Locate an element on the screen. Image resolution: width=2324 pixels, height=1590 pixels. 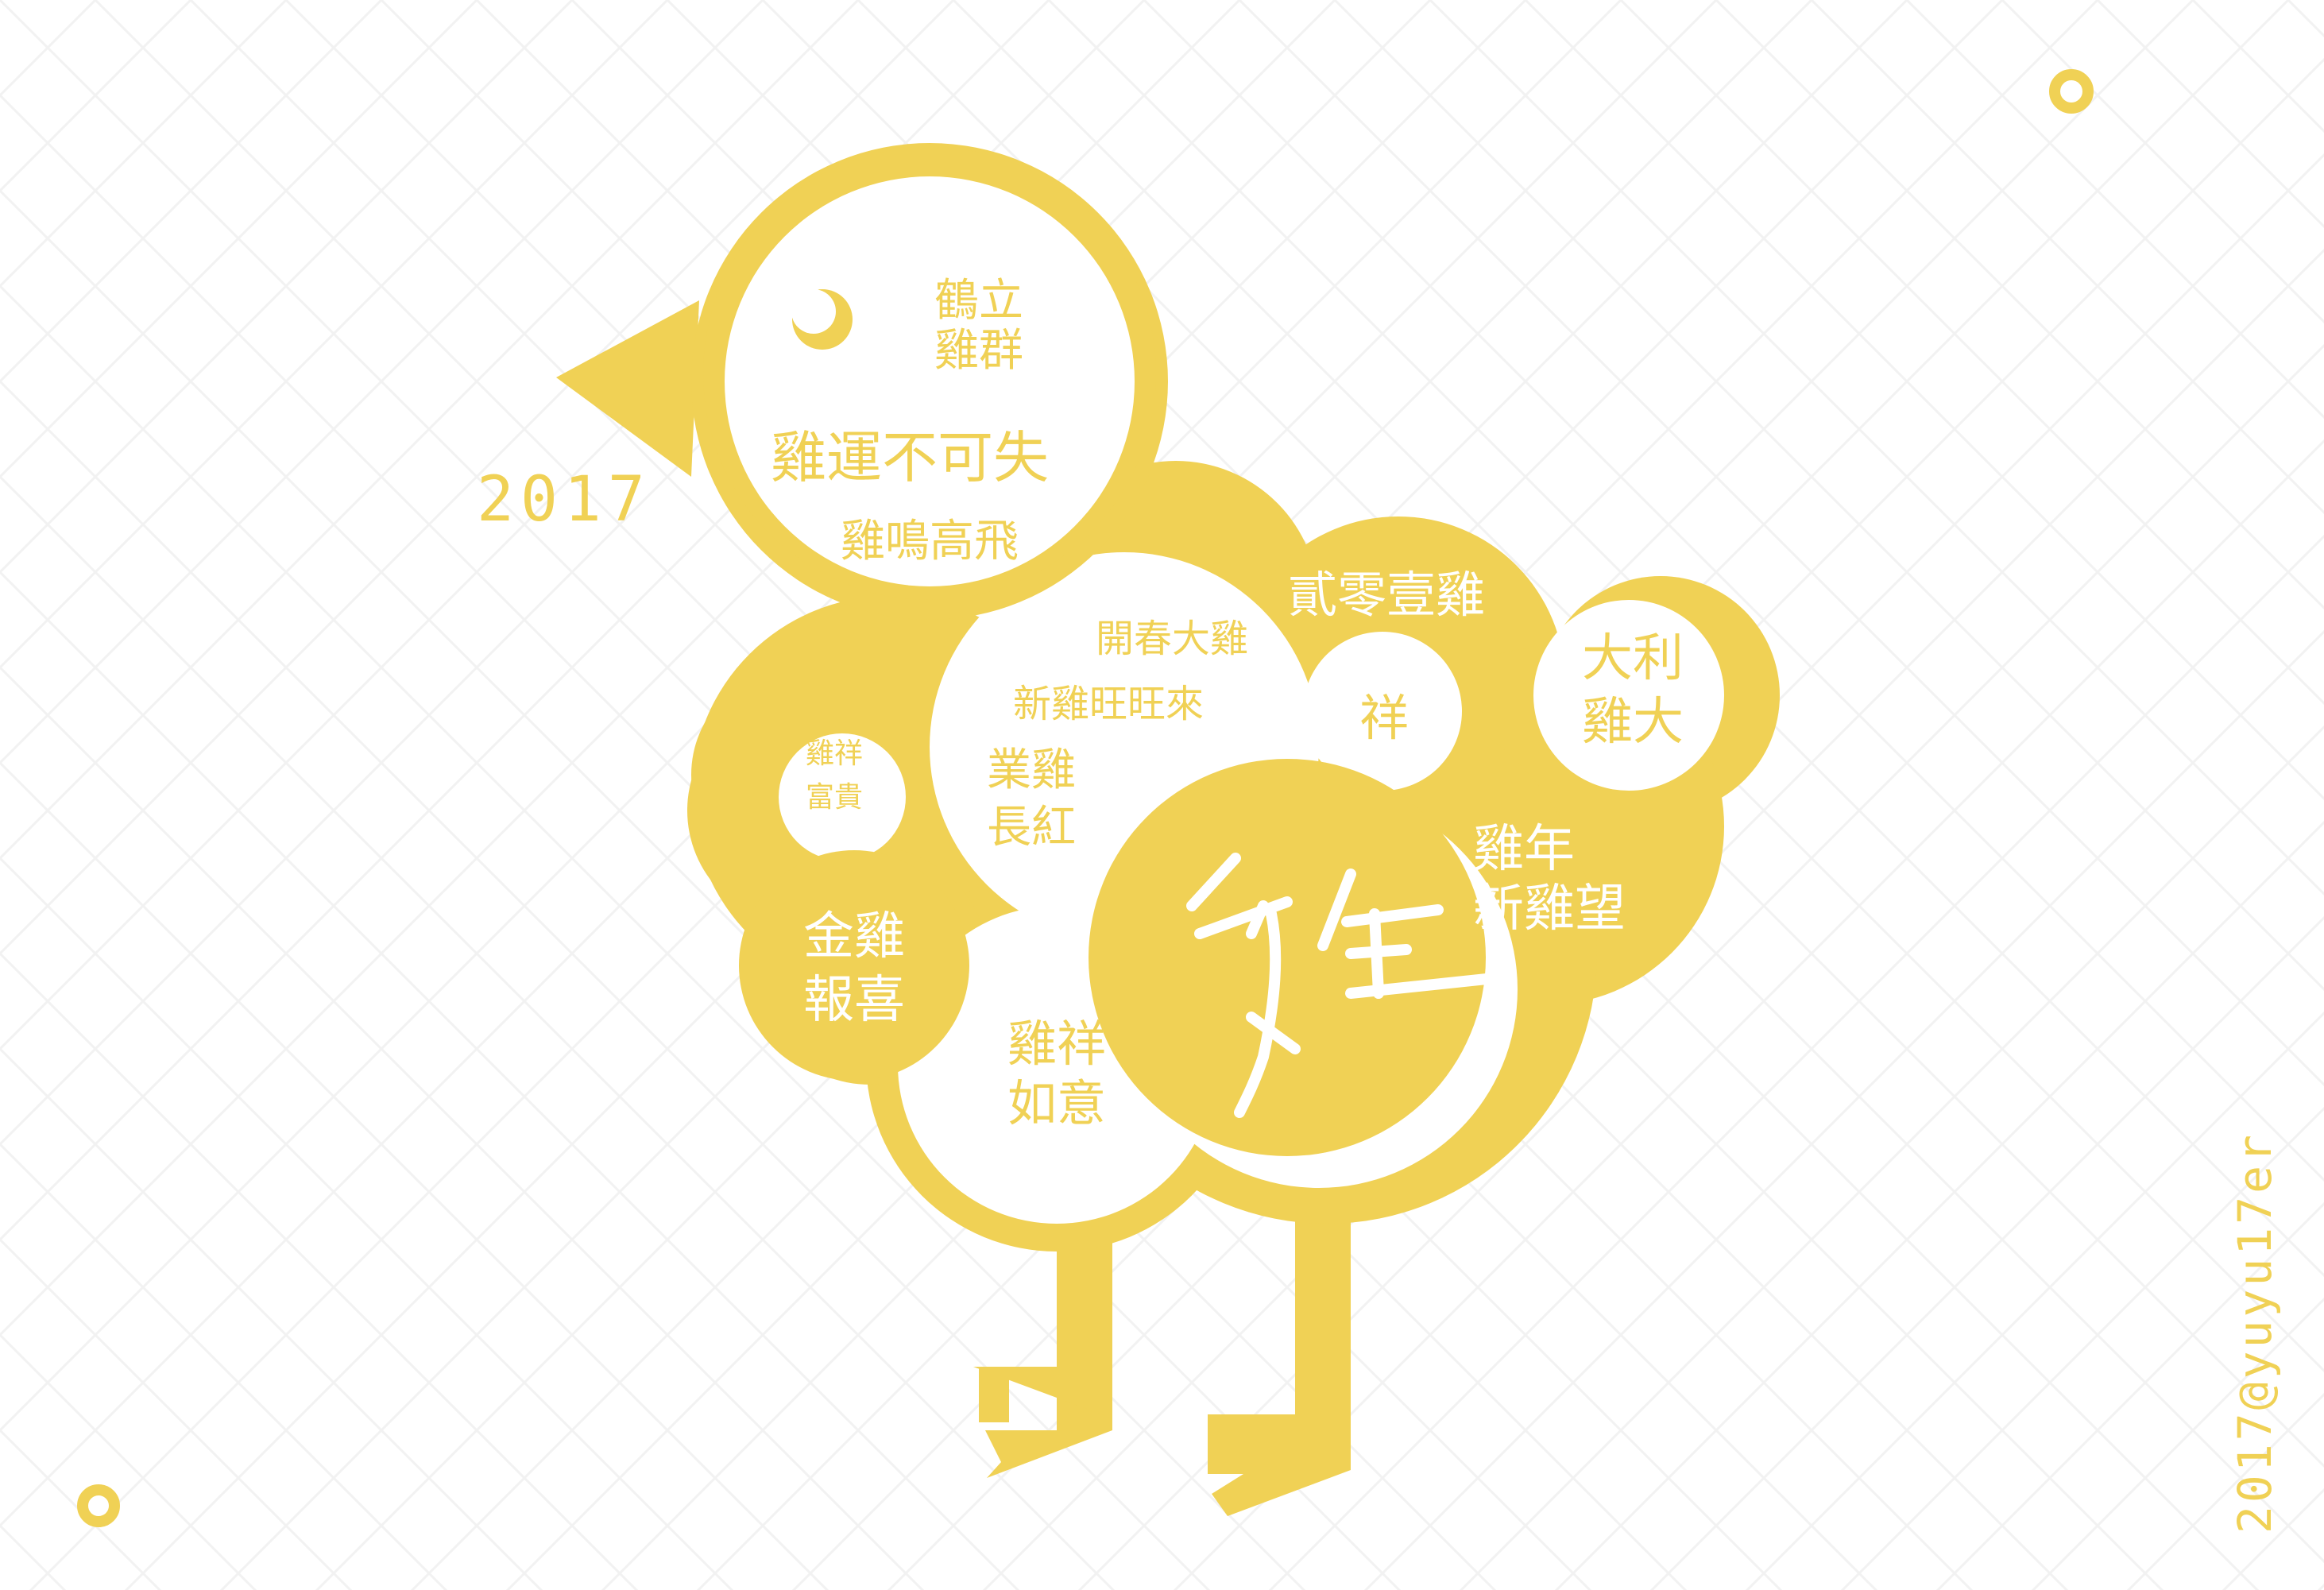
phrase-heli: 鶴立 is located at coordinates (978, 301).